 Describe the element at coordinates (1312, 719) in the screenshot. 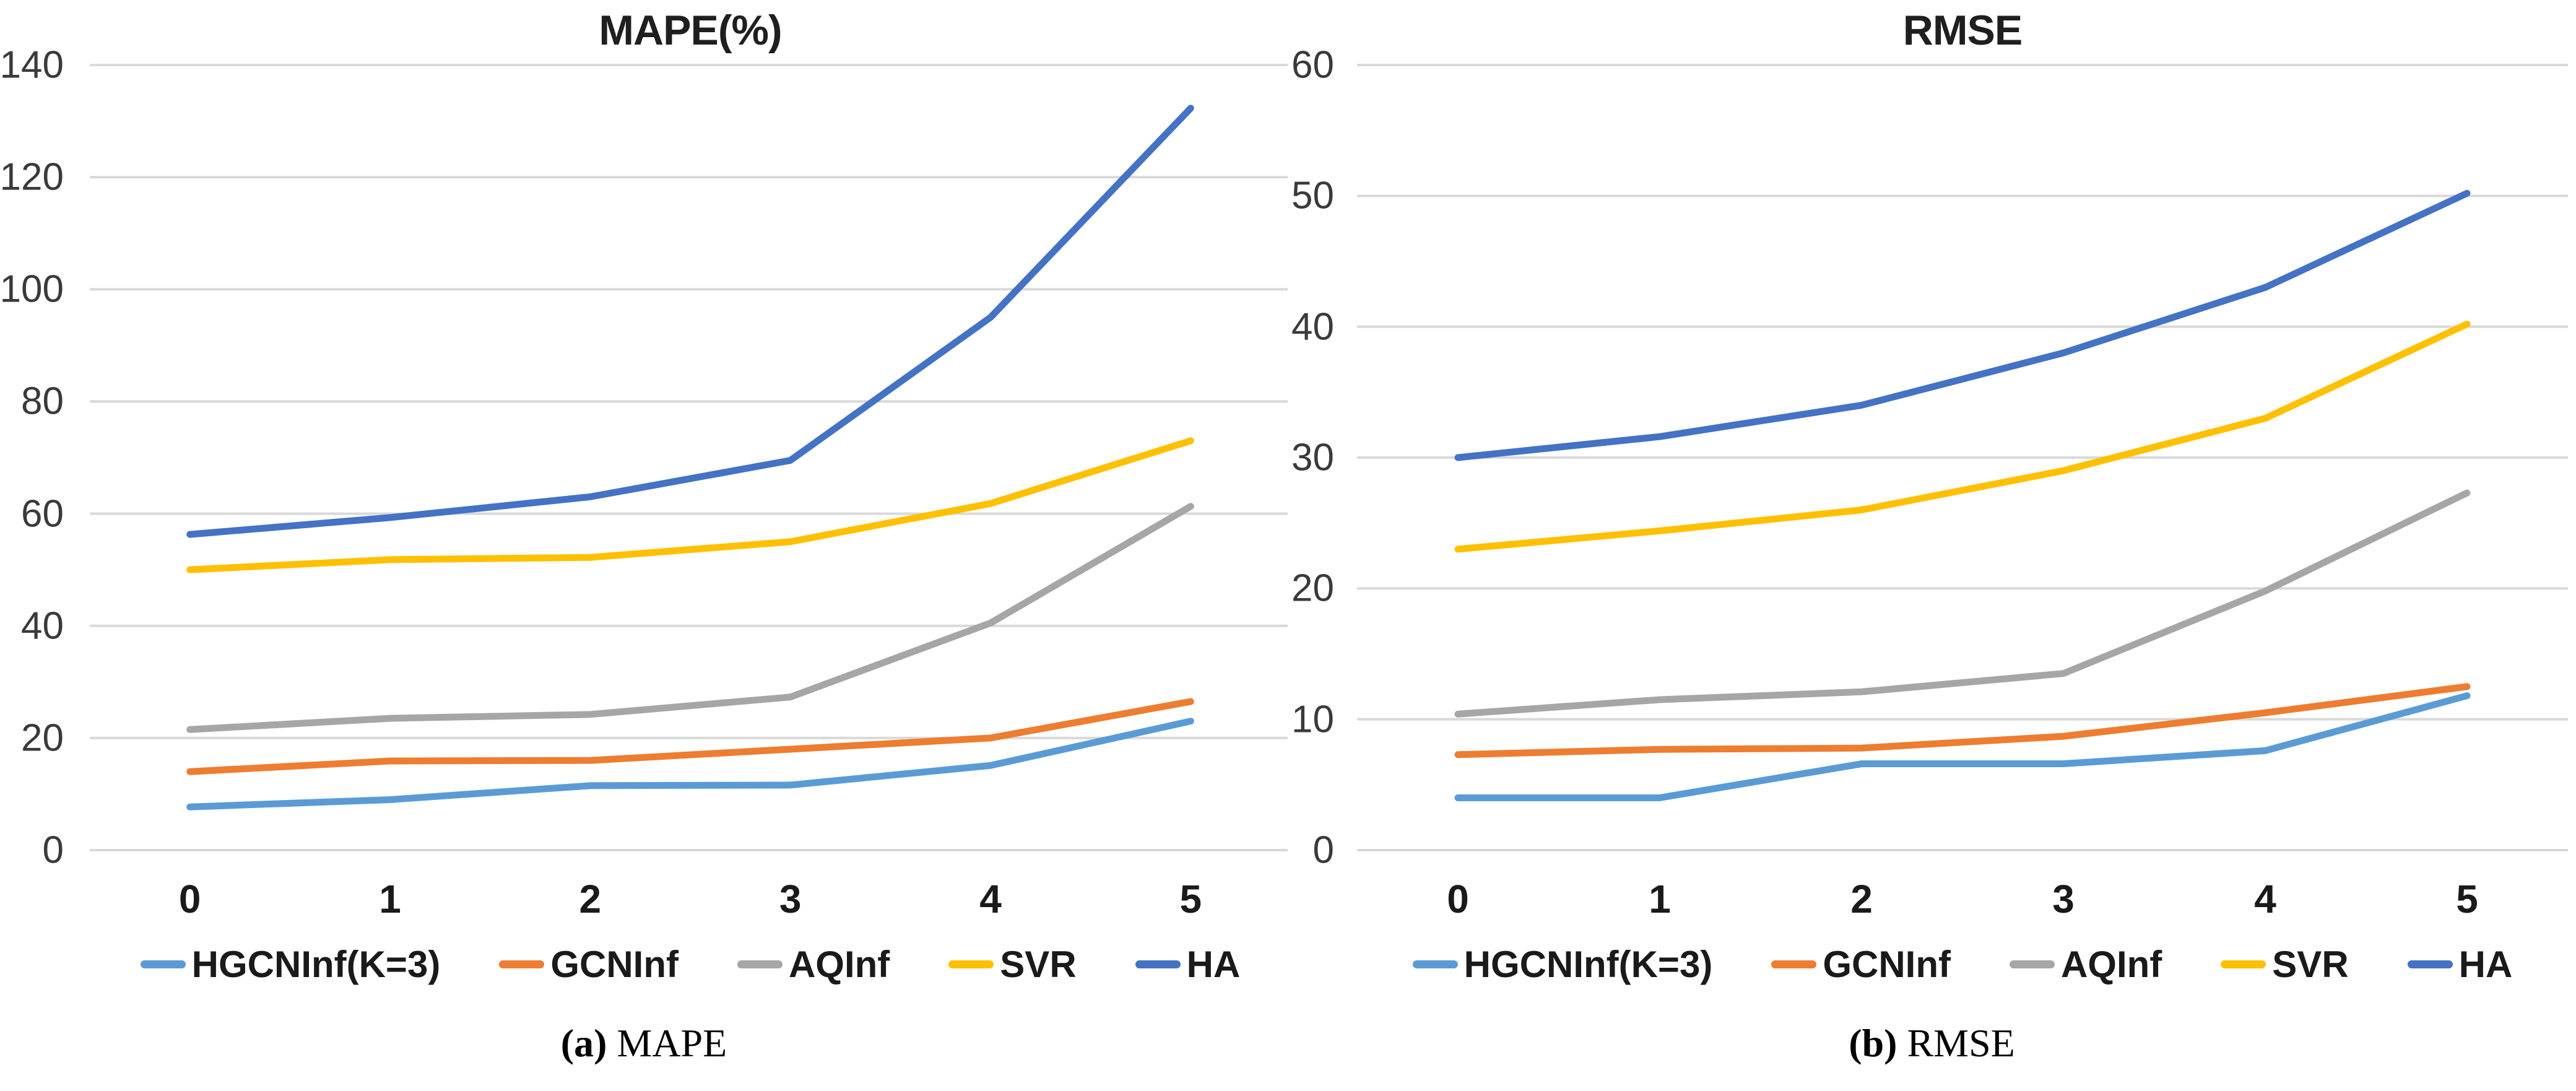

I see `y-tick-label: 10` at that location.